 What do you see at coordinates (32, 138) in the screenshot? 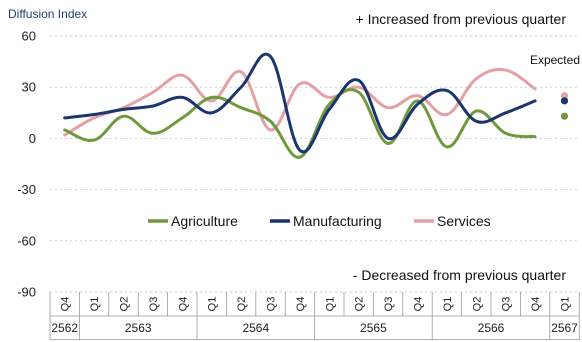
I see `y-tick-label: 0` at bounding box center [32, 138].